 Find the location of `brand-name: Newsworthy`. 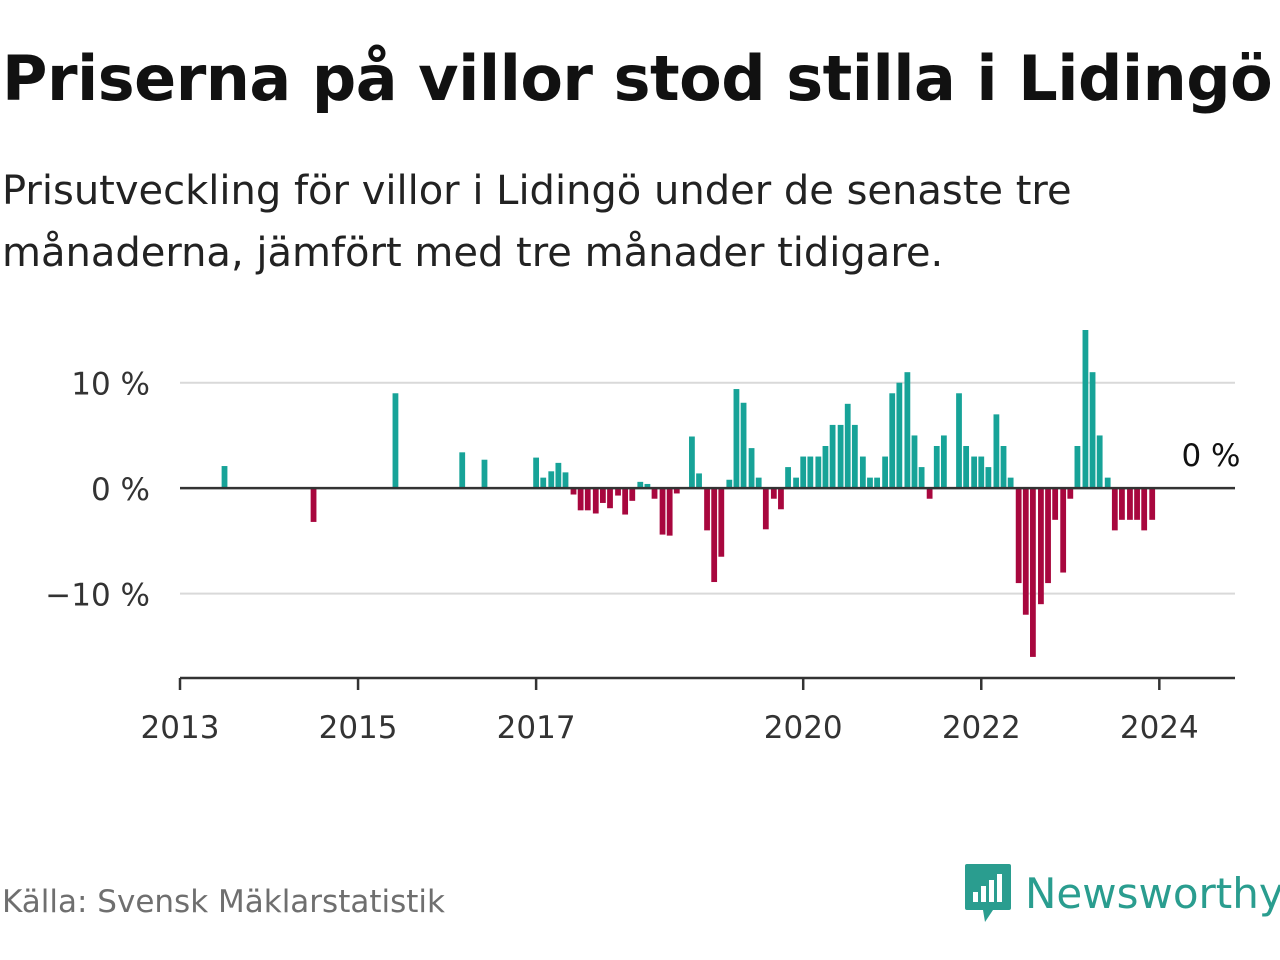

brand-name: Newsworthy is located at coordinates (1152, 893).